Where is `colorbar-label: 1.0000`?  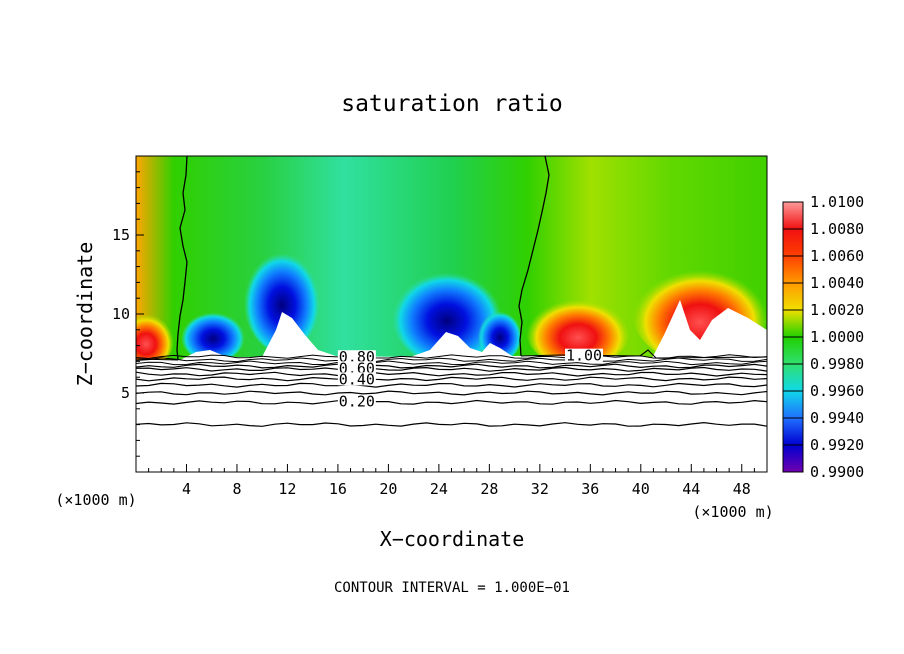
colorbar-label: 1.0000 is located at coordinates (837, 337).